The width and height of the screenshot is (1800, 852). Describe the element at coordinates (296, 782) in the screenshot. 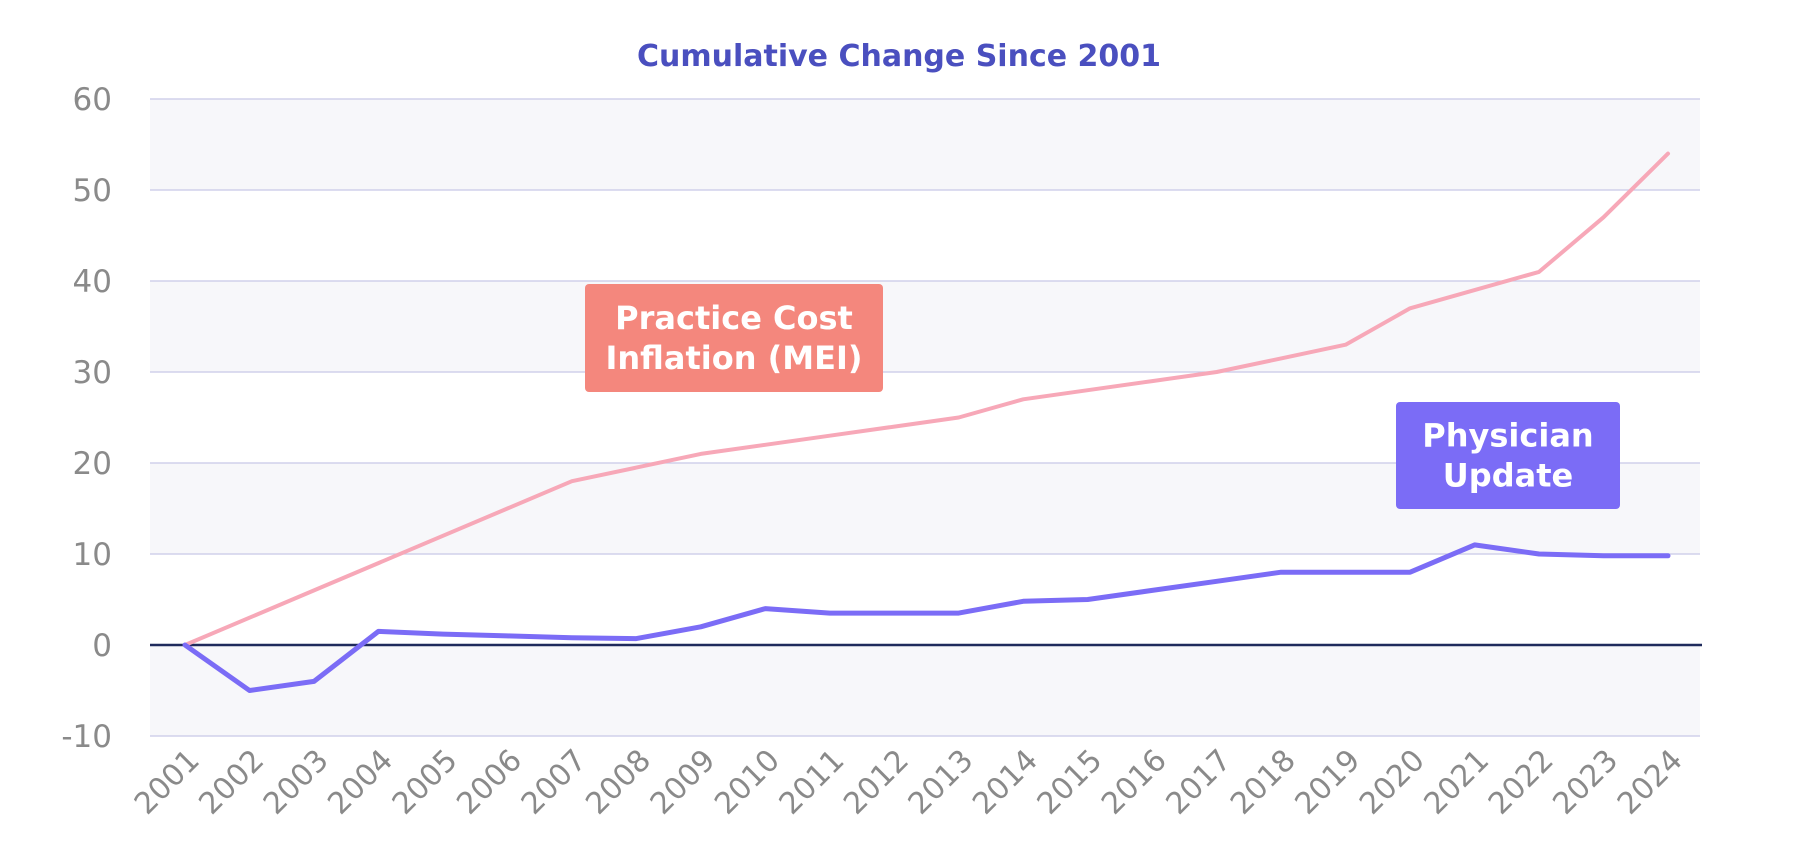

I see `x-tick-label: 2003` at that location.